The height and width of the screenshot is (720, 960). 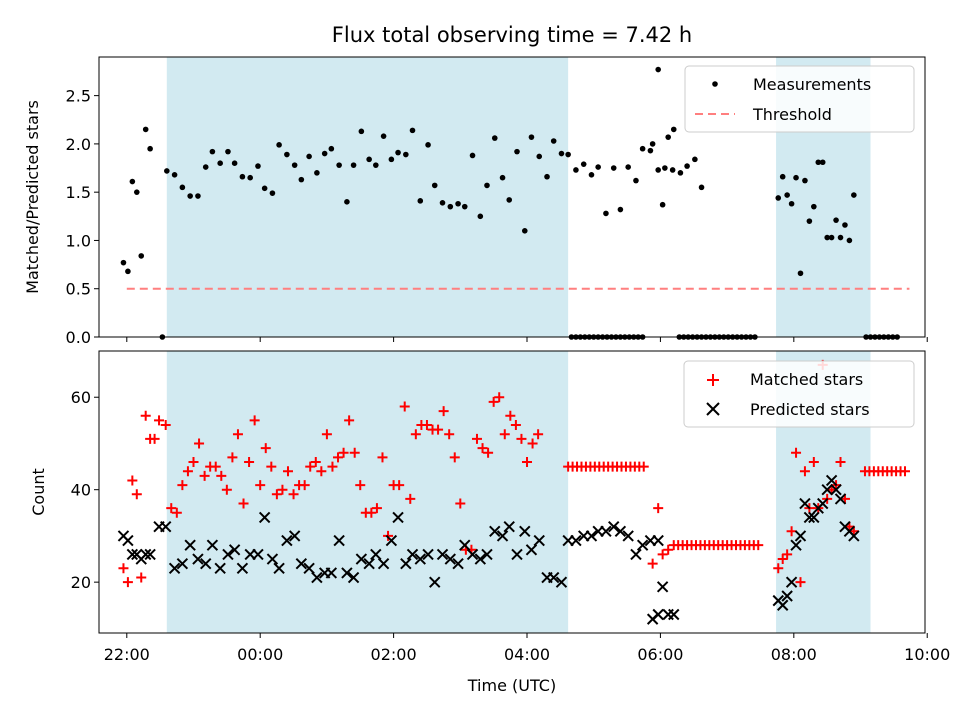 I want to click on top-legend-box, so click(x=799, y=99).